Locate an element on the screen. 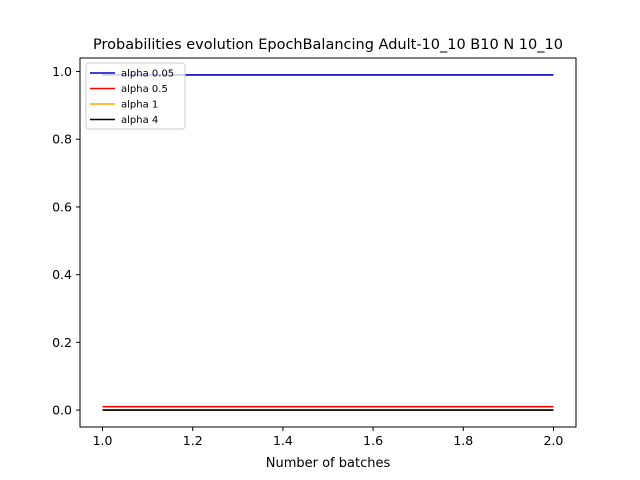  legend-label: alpha 0.05 is located at coordinates (147, 74).